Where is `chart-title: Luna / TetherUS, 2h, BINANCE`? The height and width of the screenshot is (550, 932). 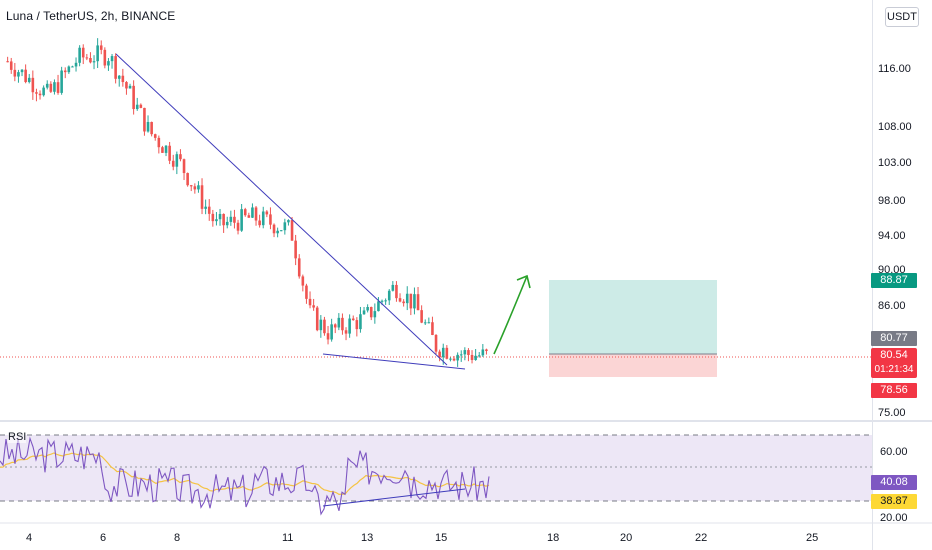
chart-title: Luna / TetherUS, 2h, BINANCE is located at coordinates (91, 16).